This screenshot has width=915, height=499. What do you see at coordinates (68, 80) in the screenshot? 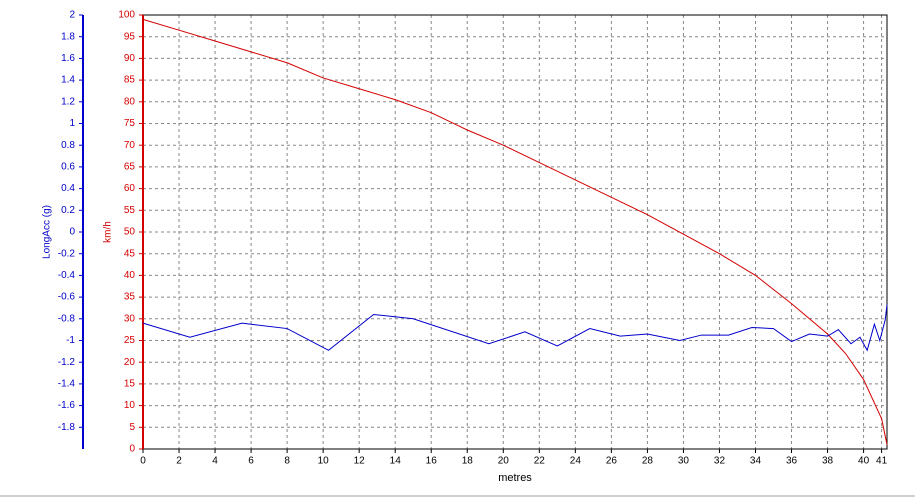
I see `y2-tick-label: 1.4` at bounding box center [68, 80].